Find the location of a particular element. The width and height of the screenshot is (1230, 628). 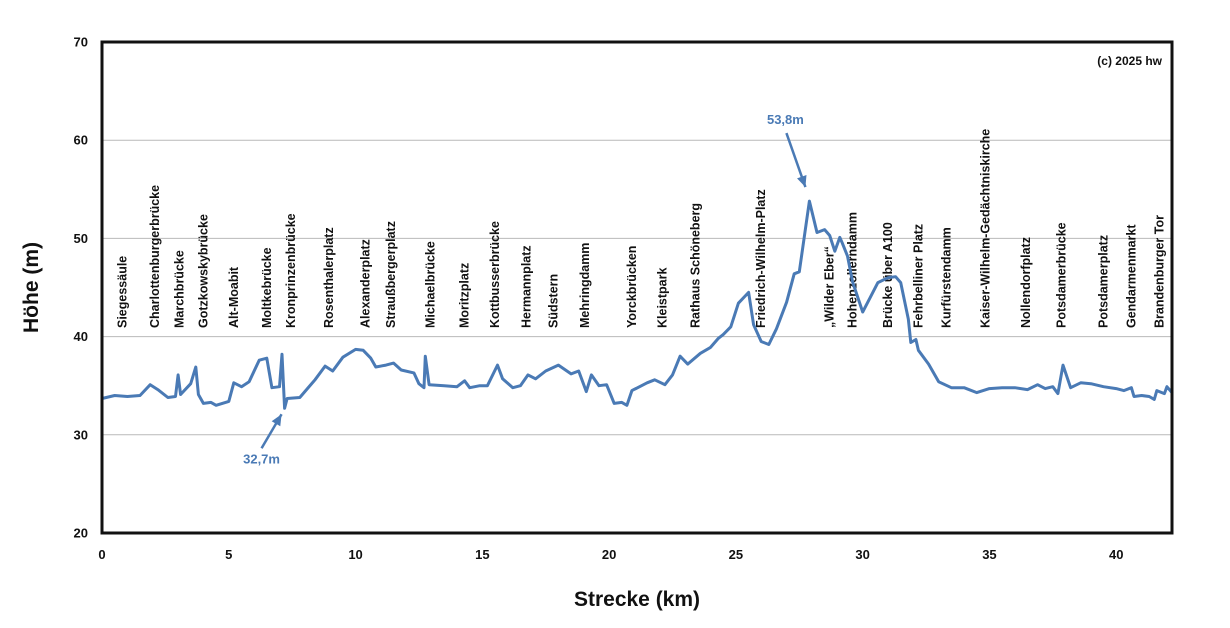

place-label: Marchbrücke is located at coordinates (179, 289).